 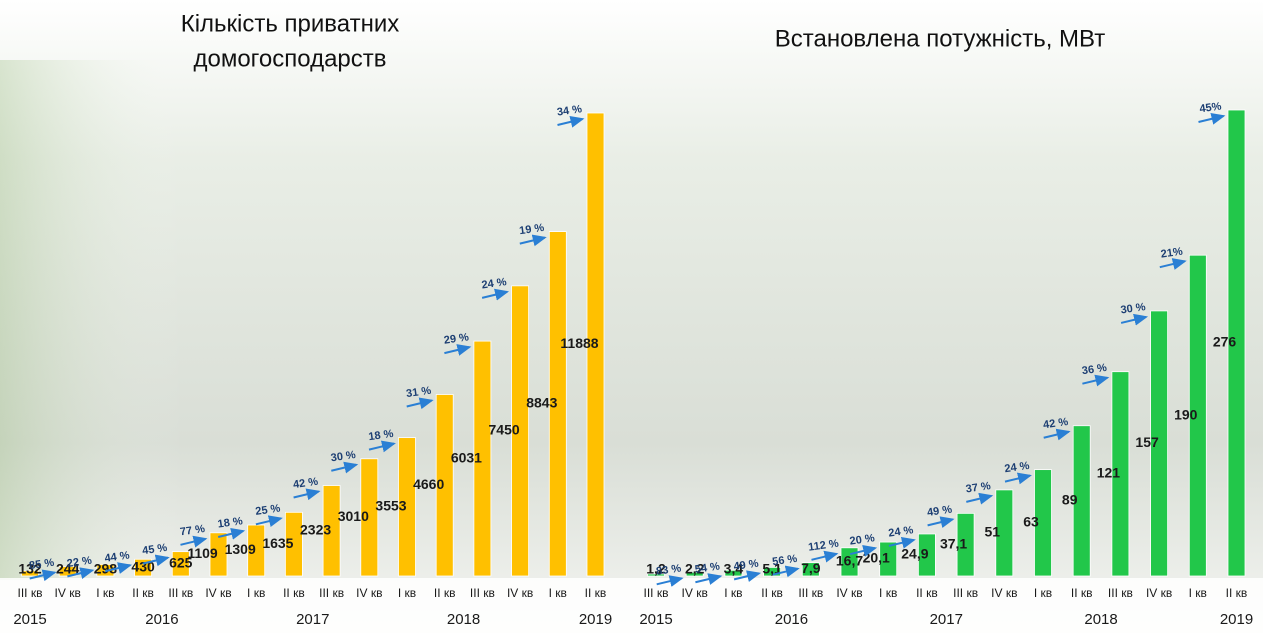 I want to click on value-label: 157, so click(x=1147, y=442).